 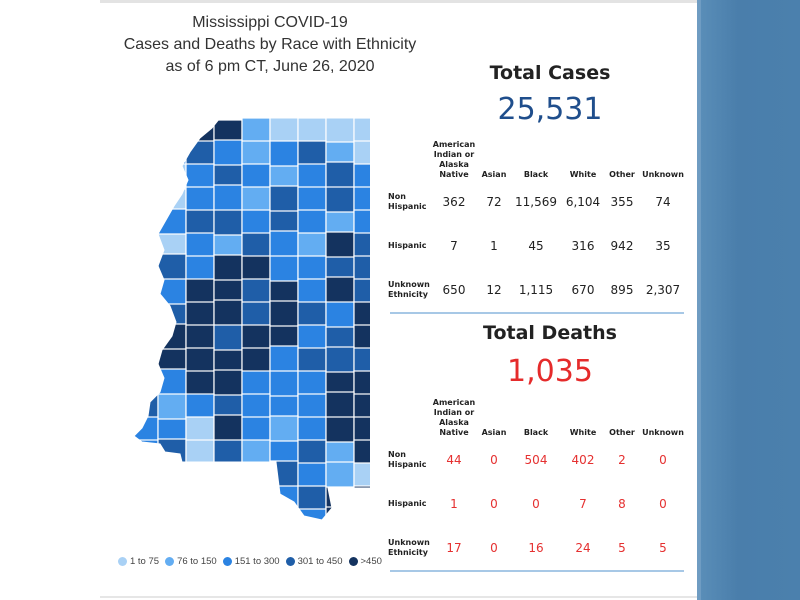 What do you see at coordinates (270, 22) in the screenshot?
I see `title-line-1: Mississippi COVID-19` at bounding box center [270, 22].